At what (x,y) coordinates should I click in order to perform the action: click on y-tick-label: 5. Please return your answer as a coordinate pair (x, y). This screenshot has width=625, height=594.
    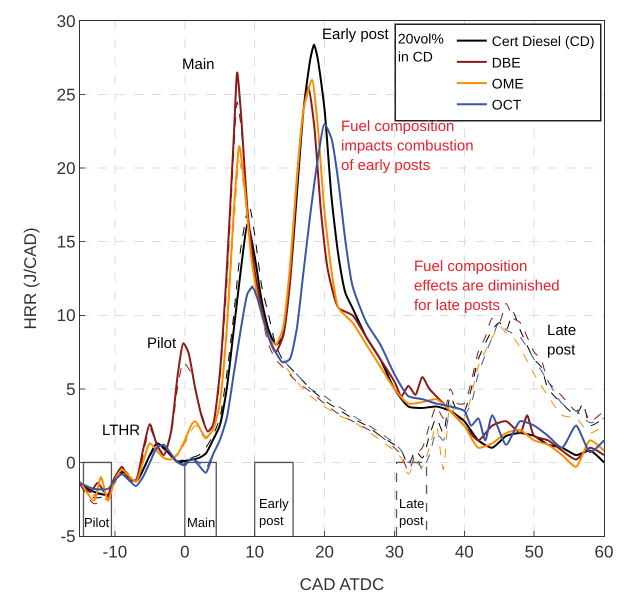
    Looking at the image, I should click on (71, 389).